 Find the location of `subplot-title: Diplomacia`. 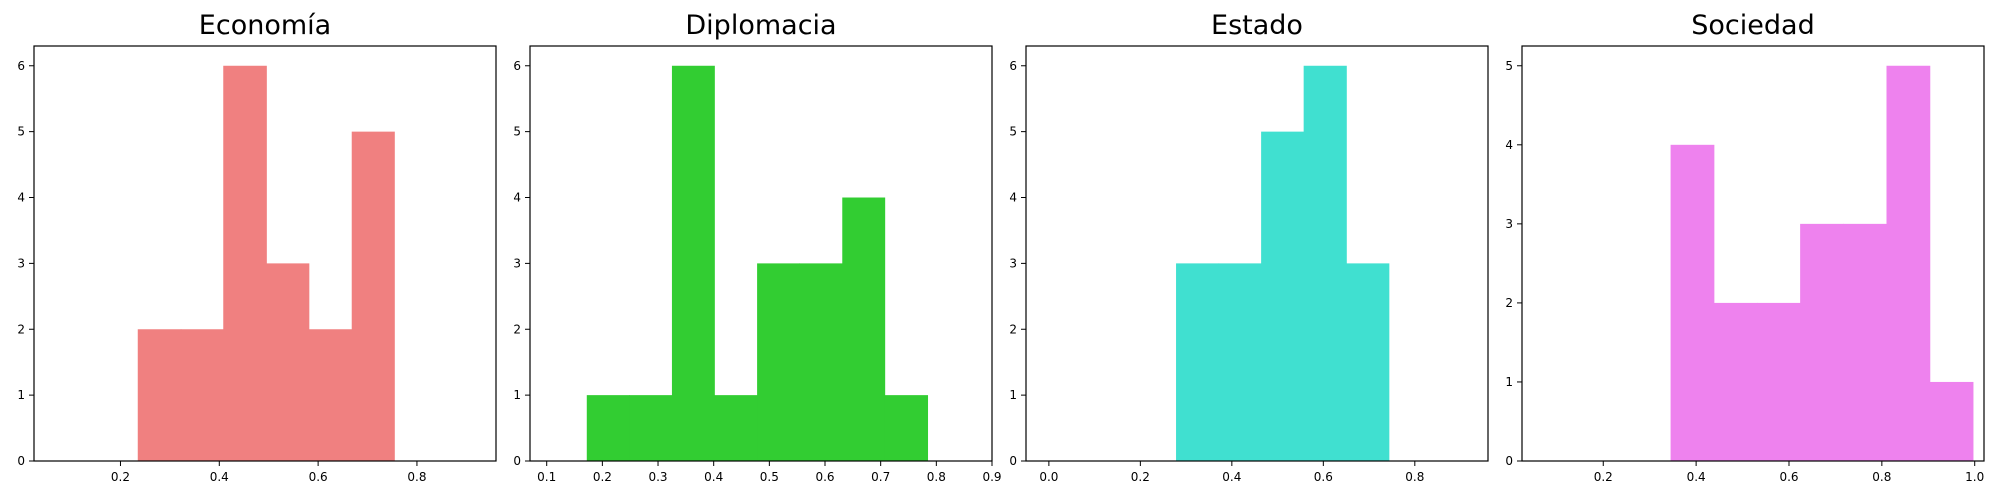

subplot-title: Diplomacia is located at coordinates (760, 25).